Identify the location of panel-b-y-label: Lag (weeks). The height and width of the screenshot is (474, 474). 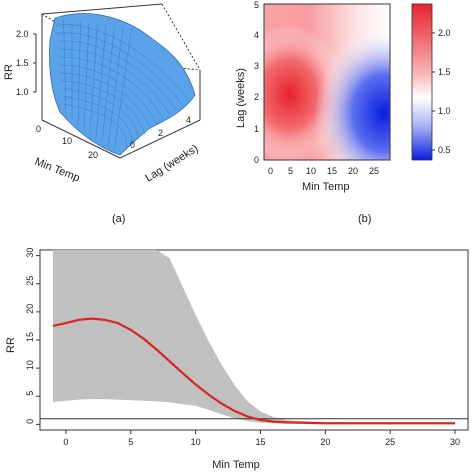
(241, 98).